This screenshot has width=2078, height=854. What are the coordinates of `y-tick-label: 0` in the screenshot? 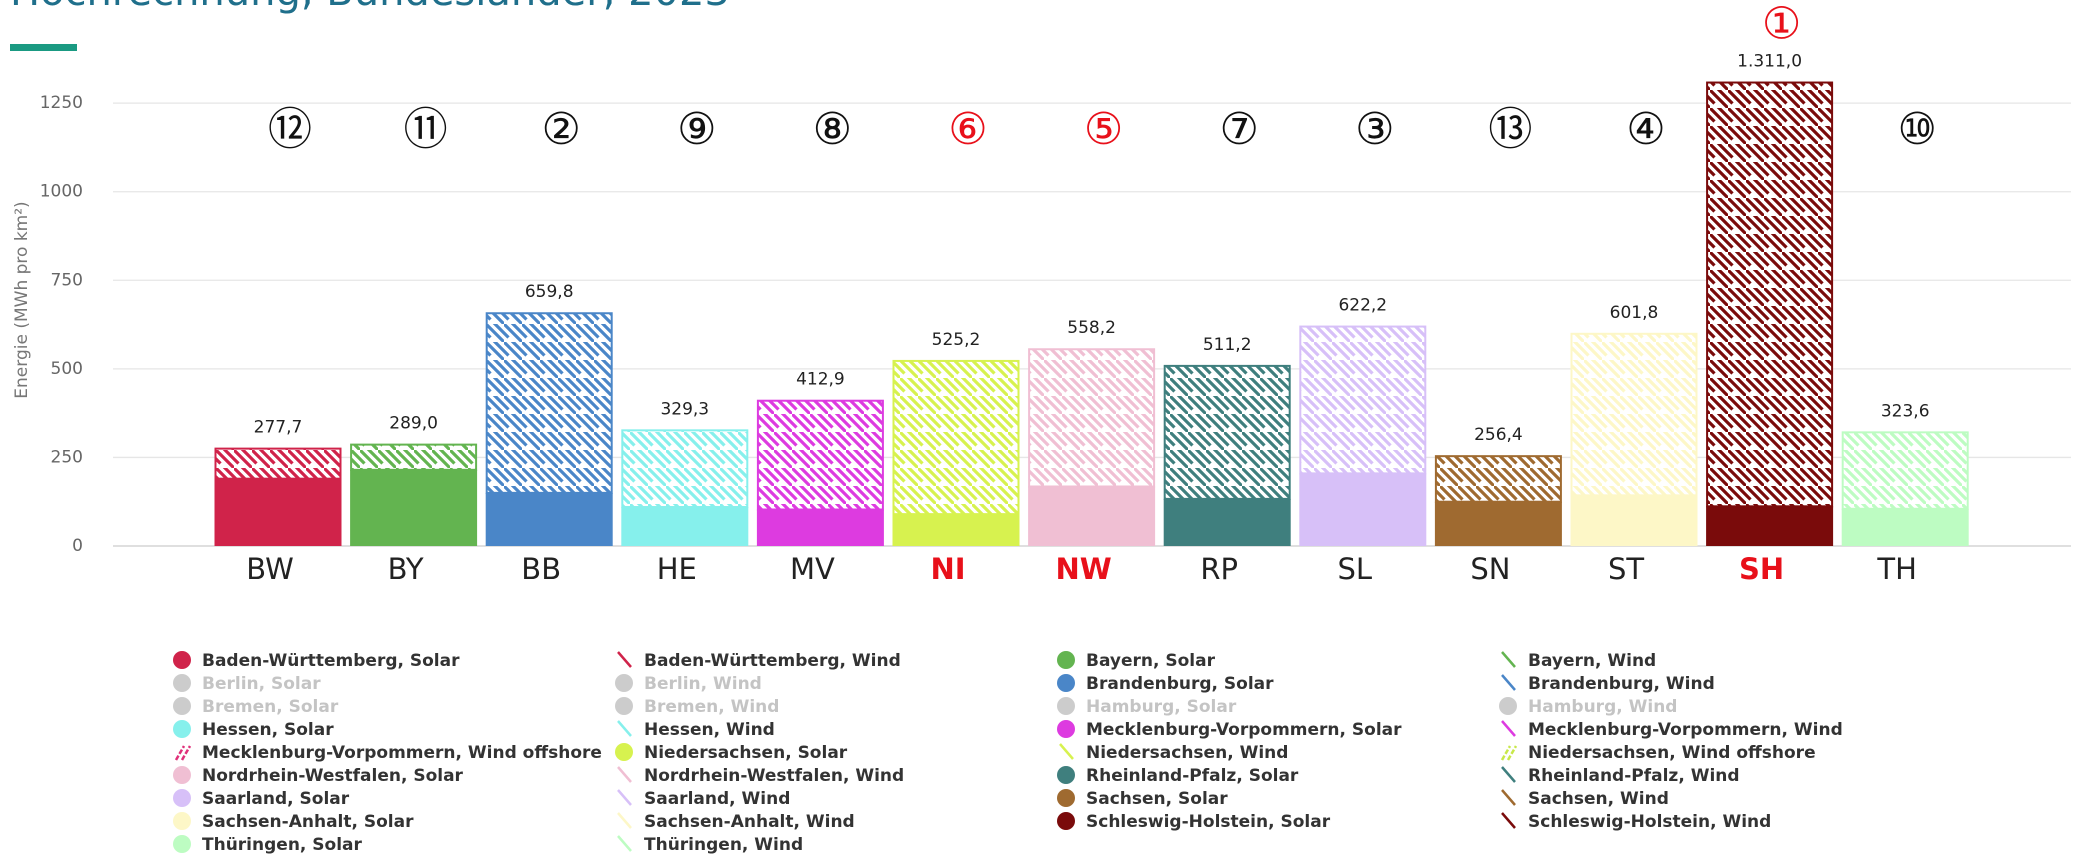 It's located at (77, 546).